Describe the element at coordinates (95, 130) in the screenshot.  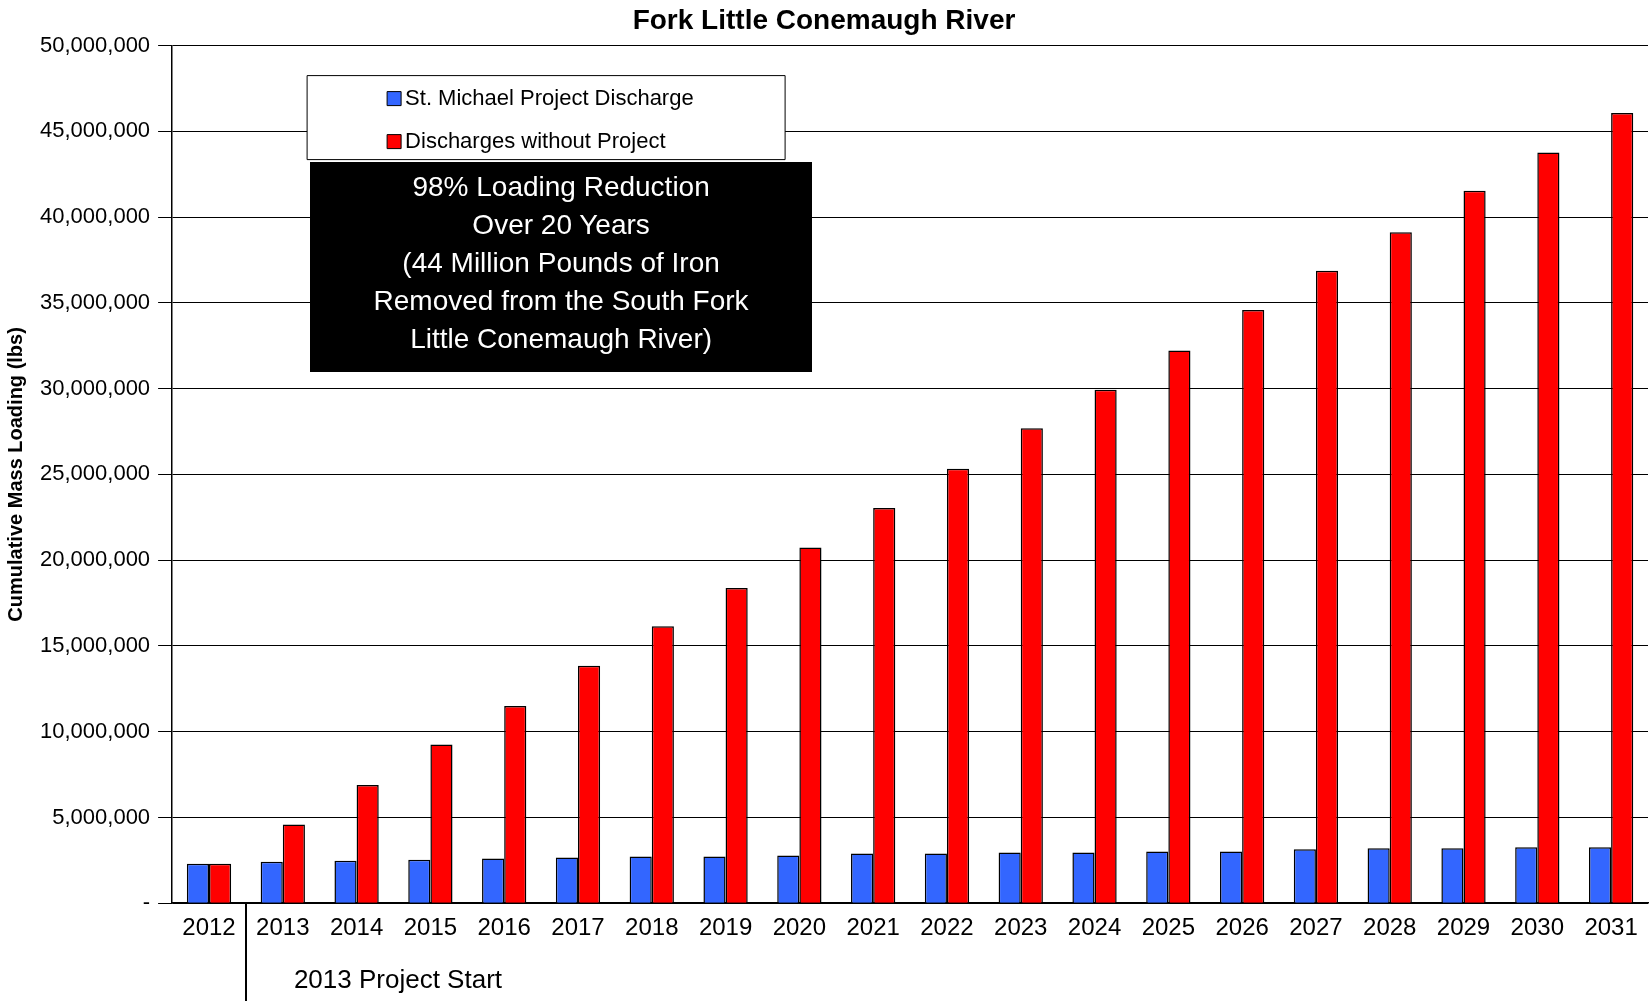
I see `y-tick-label: 45,000,000` at that location.